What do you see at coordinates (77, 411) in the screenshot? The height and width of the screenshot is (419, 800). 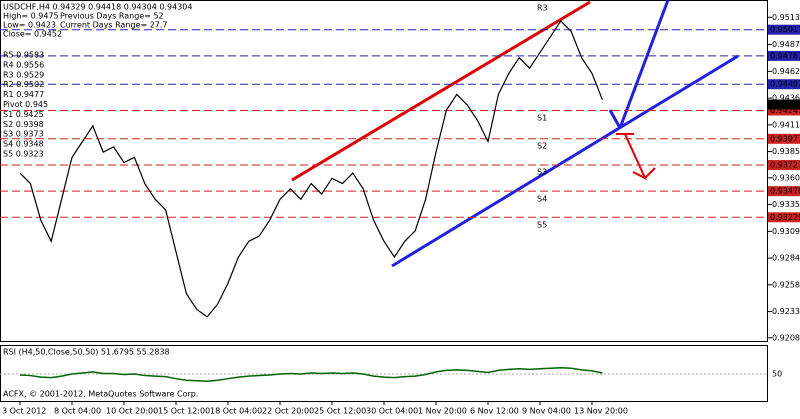 I see `x-tick-label: 8 Oct 04:00` at bounding box center [77, 411].